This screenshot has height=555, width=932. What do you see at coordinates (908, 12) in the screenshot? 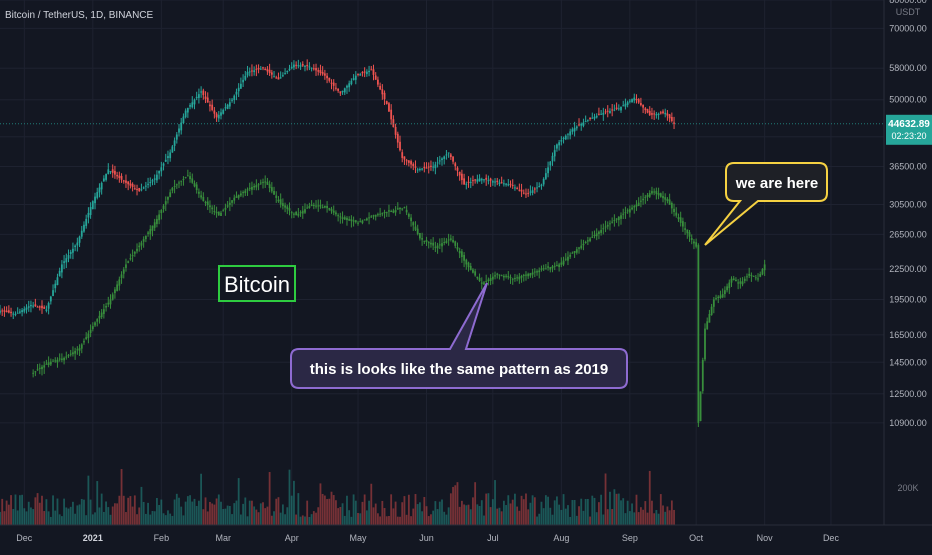
I see `currency-label: USDT` at bounding box center [908, 12].